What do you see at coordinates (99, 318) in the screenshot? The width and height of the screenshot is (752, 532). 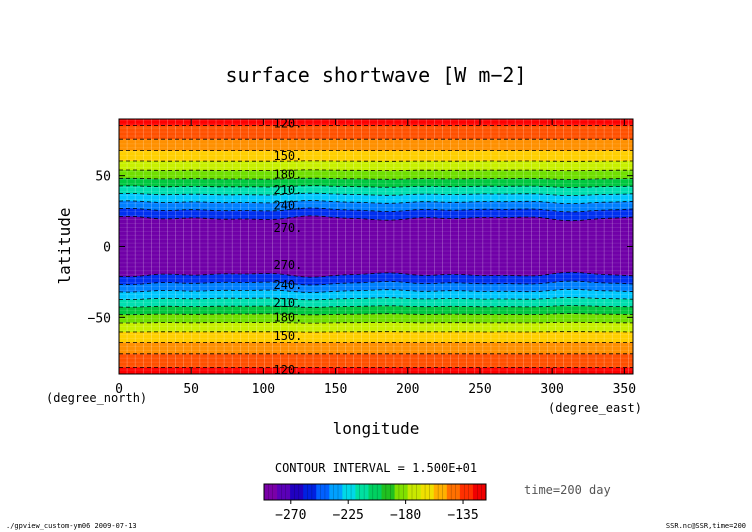 I see `y-tick-label: −50` at bounding box center [99, 318].